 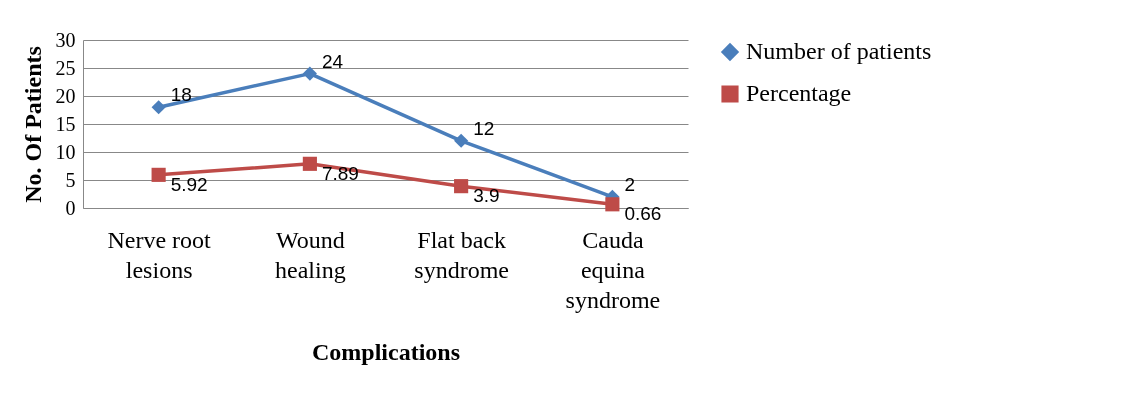 What do you see at coordinates (65, 39) in the screenshot?
I see `y-tick-label: 30` at bounding box center [65, 39].